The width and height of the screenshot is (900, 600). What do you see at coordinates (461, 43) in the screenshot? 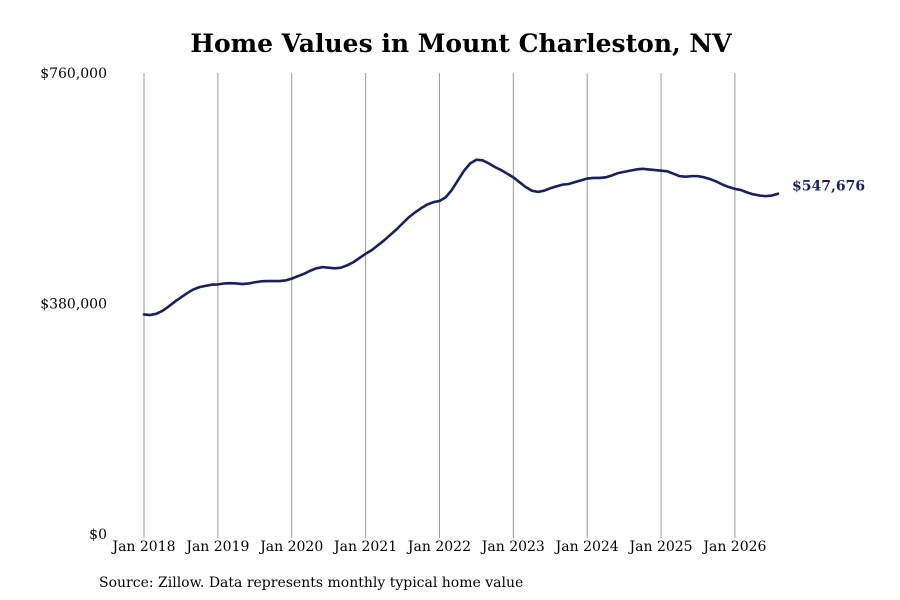
I see `chart-title: Home Values in Mount Charleston, NV` at bounding box center [461, 43].